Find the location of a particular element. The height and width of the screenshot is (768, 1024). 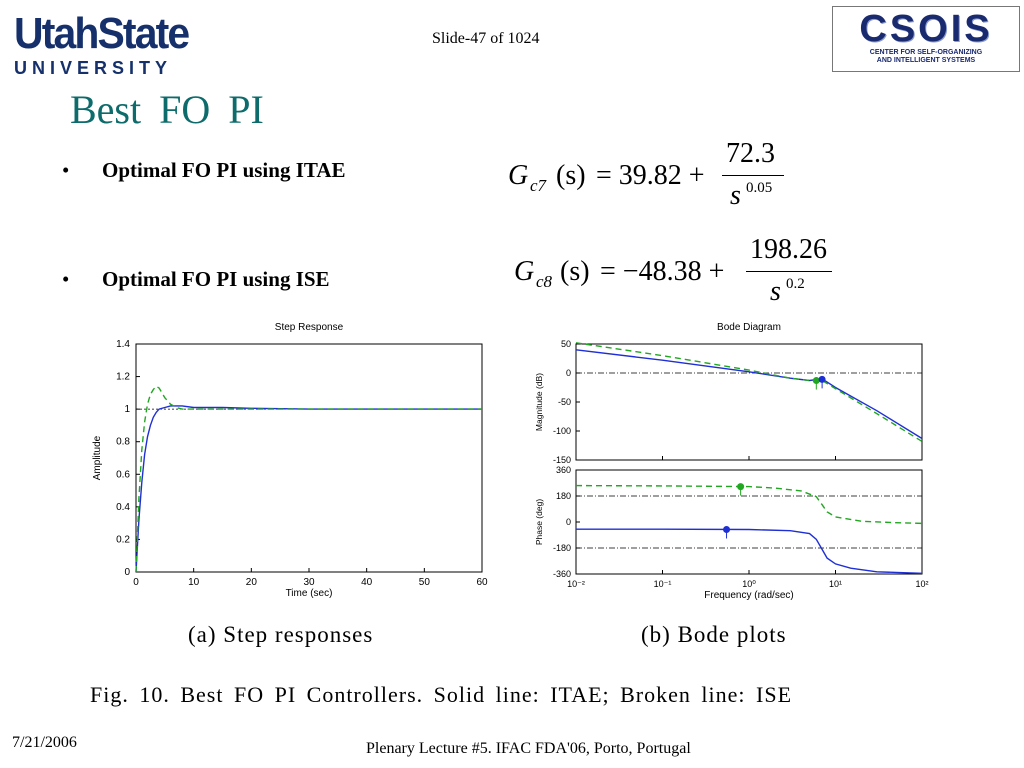

bode-magnitude-ytick-label: 0 is located at coordinates (568, 373).